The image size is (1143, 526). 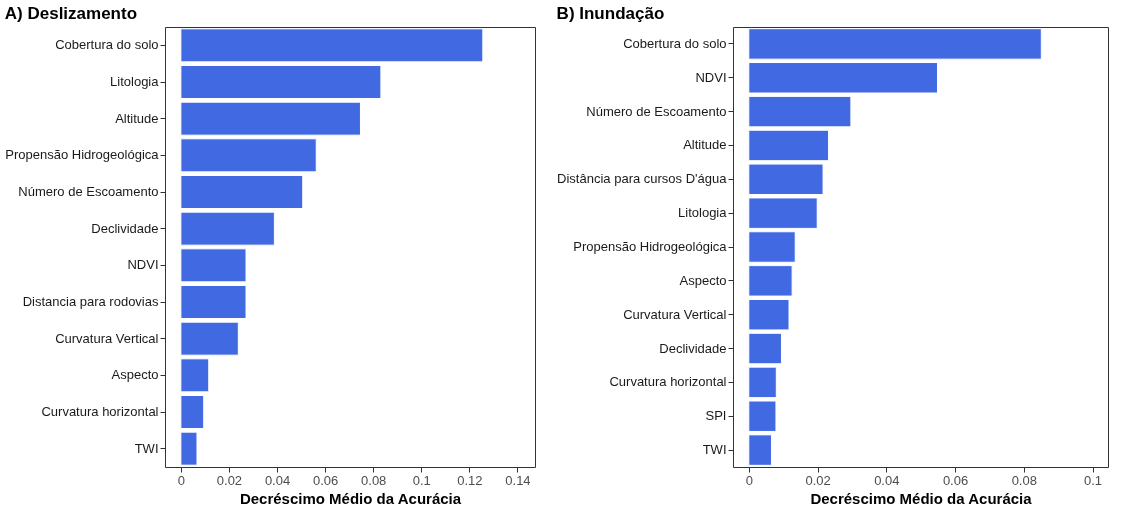 What do you see at coordinates (470, 480) in the screenshot?
I see `x-tick-label: 0.12` at bounding box center [470, 480].